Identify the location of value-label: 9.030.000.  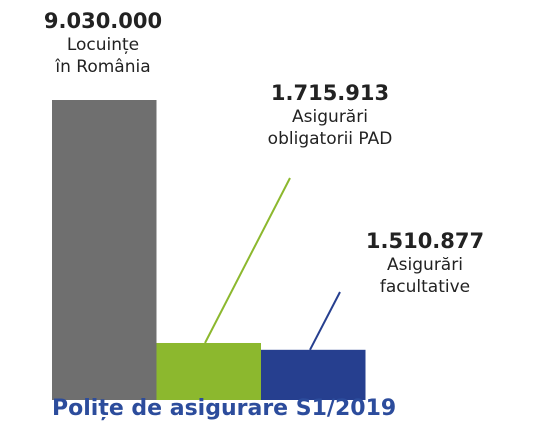
(103, 21).